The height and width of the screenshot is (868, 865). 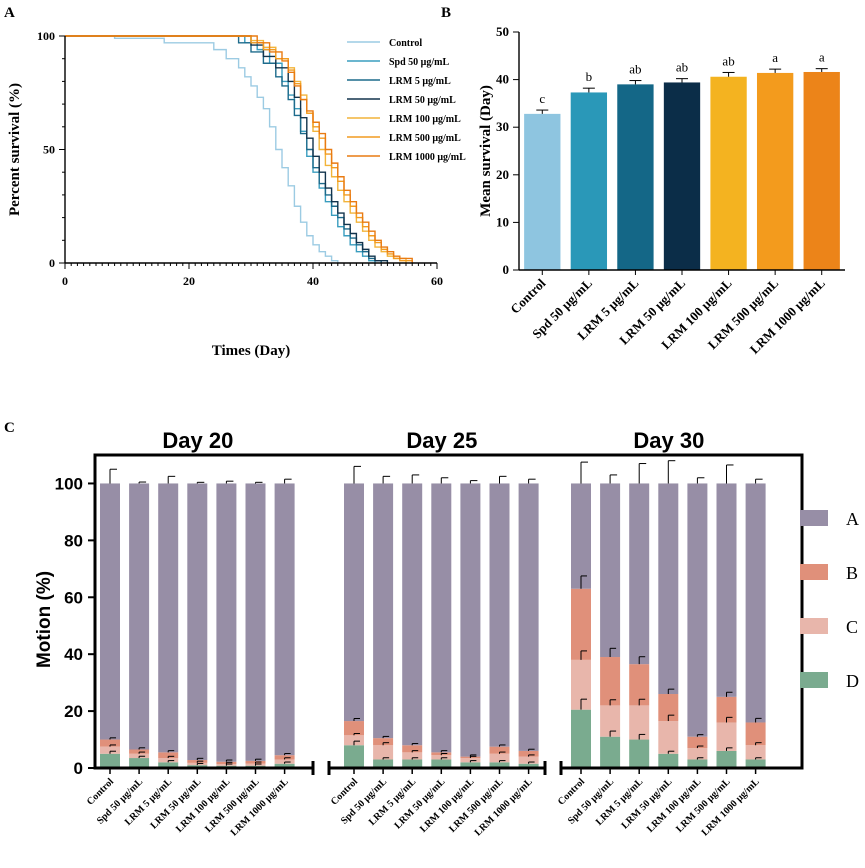 What do you see at coordinates (65, 281) in the screenshot?
I see `x-tick-label: 0` at bounding box center [65, 281].